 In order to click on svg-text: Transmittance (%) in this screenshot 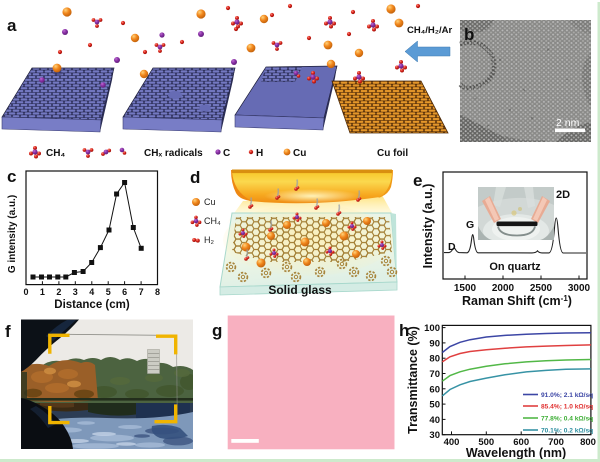, I will do `click(413, 380)`.